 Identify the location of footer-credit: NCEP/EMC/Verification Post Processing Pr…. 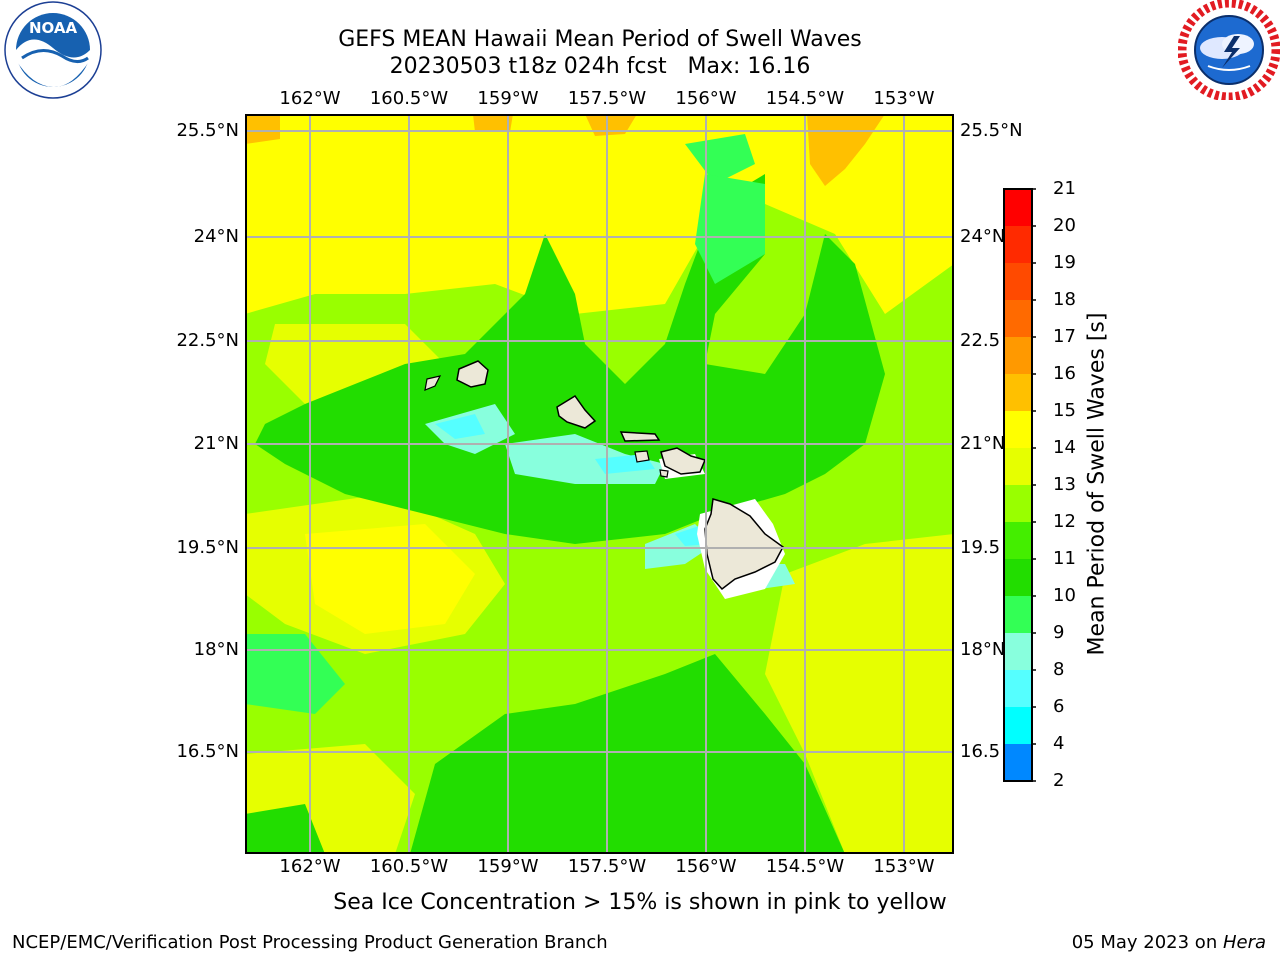
(310, 942).